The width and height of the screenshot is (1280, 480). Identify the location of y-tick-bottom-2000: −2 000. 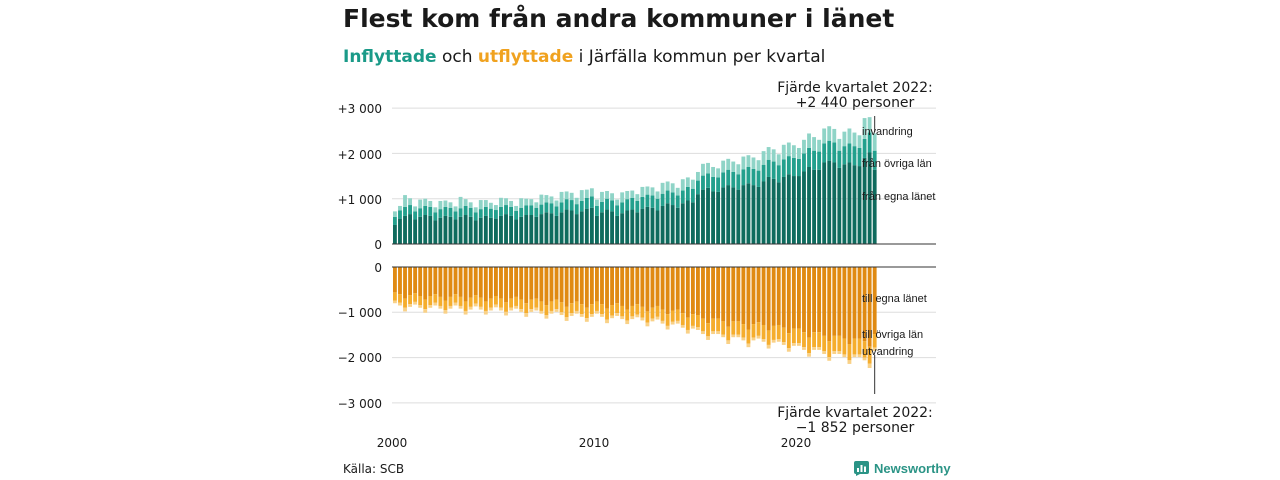
(360, 358).